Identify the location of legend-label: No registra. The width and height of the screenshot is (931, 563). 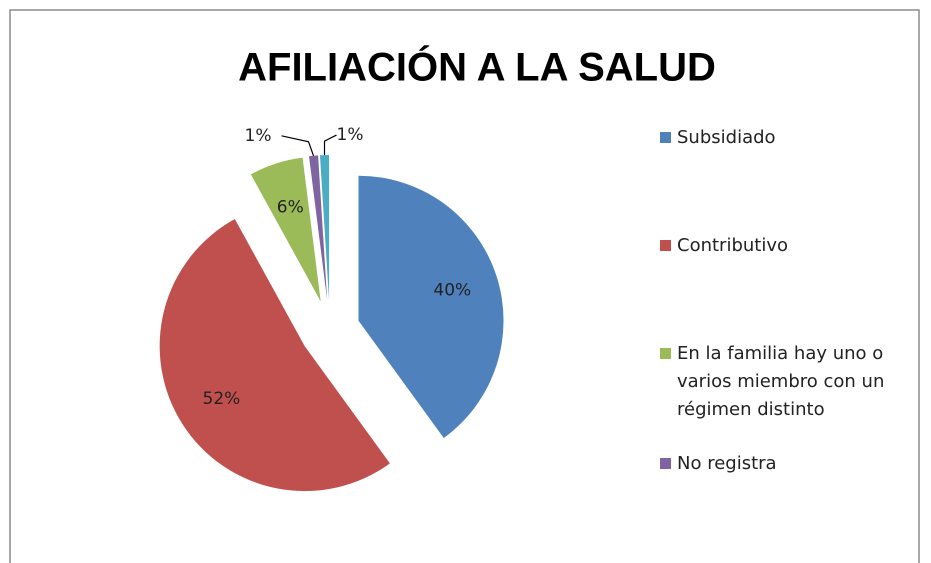
(727, 463).